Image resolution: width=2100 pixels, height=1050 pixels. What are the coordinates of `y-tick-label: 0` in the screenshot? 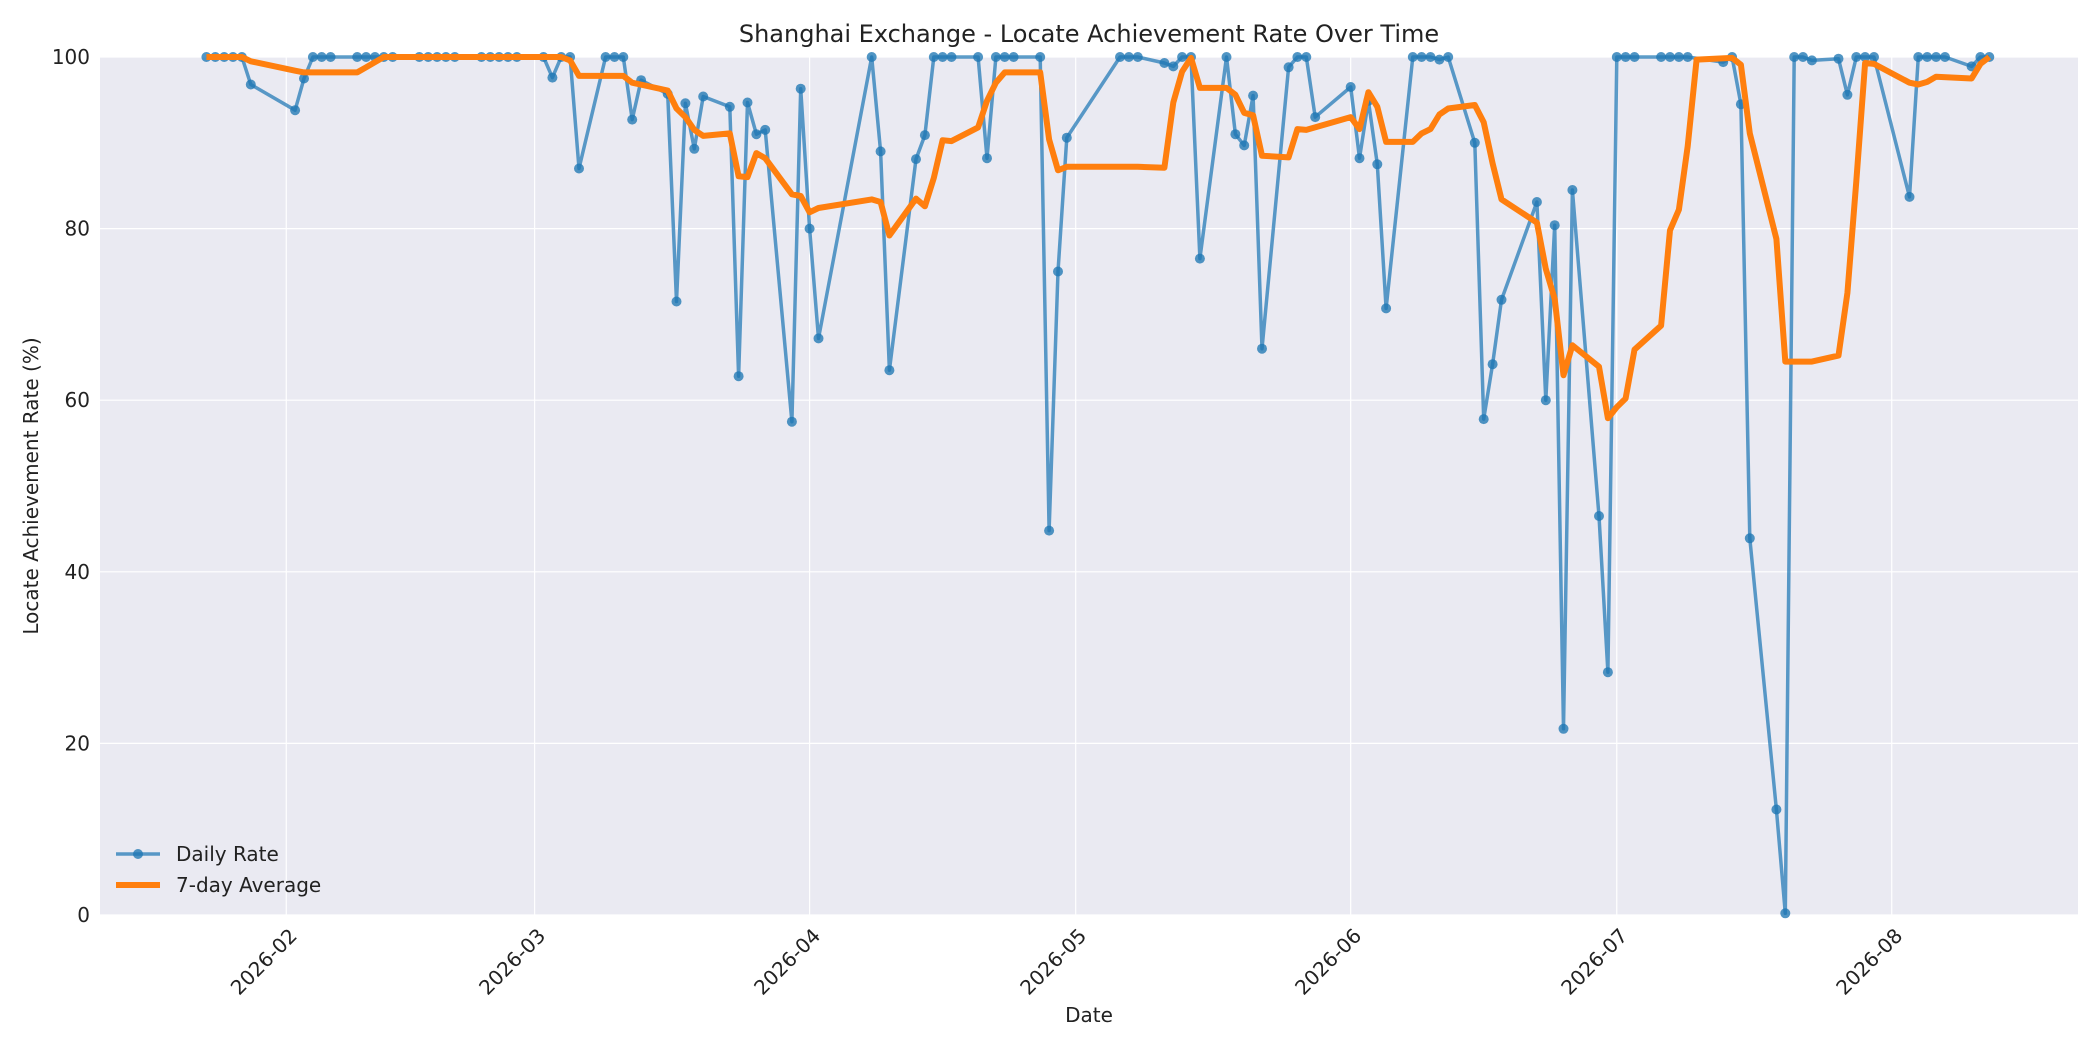 It's located at (83, 915).